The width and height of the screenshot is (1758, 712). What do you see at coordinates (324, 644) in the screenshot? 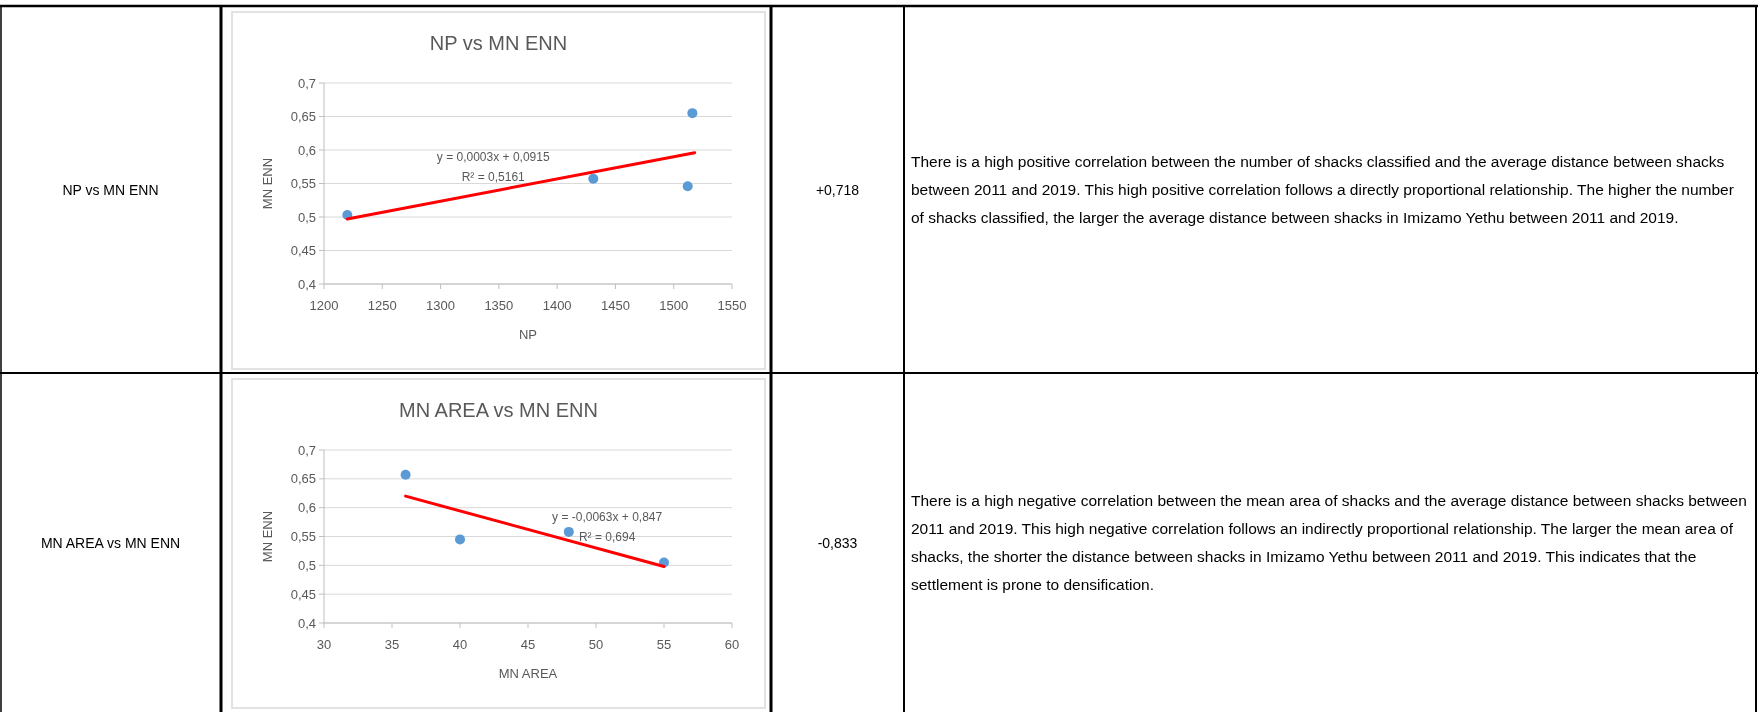
I see `x-tick-label: 30` at bounding box center [324, 644].